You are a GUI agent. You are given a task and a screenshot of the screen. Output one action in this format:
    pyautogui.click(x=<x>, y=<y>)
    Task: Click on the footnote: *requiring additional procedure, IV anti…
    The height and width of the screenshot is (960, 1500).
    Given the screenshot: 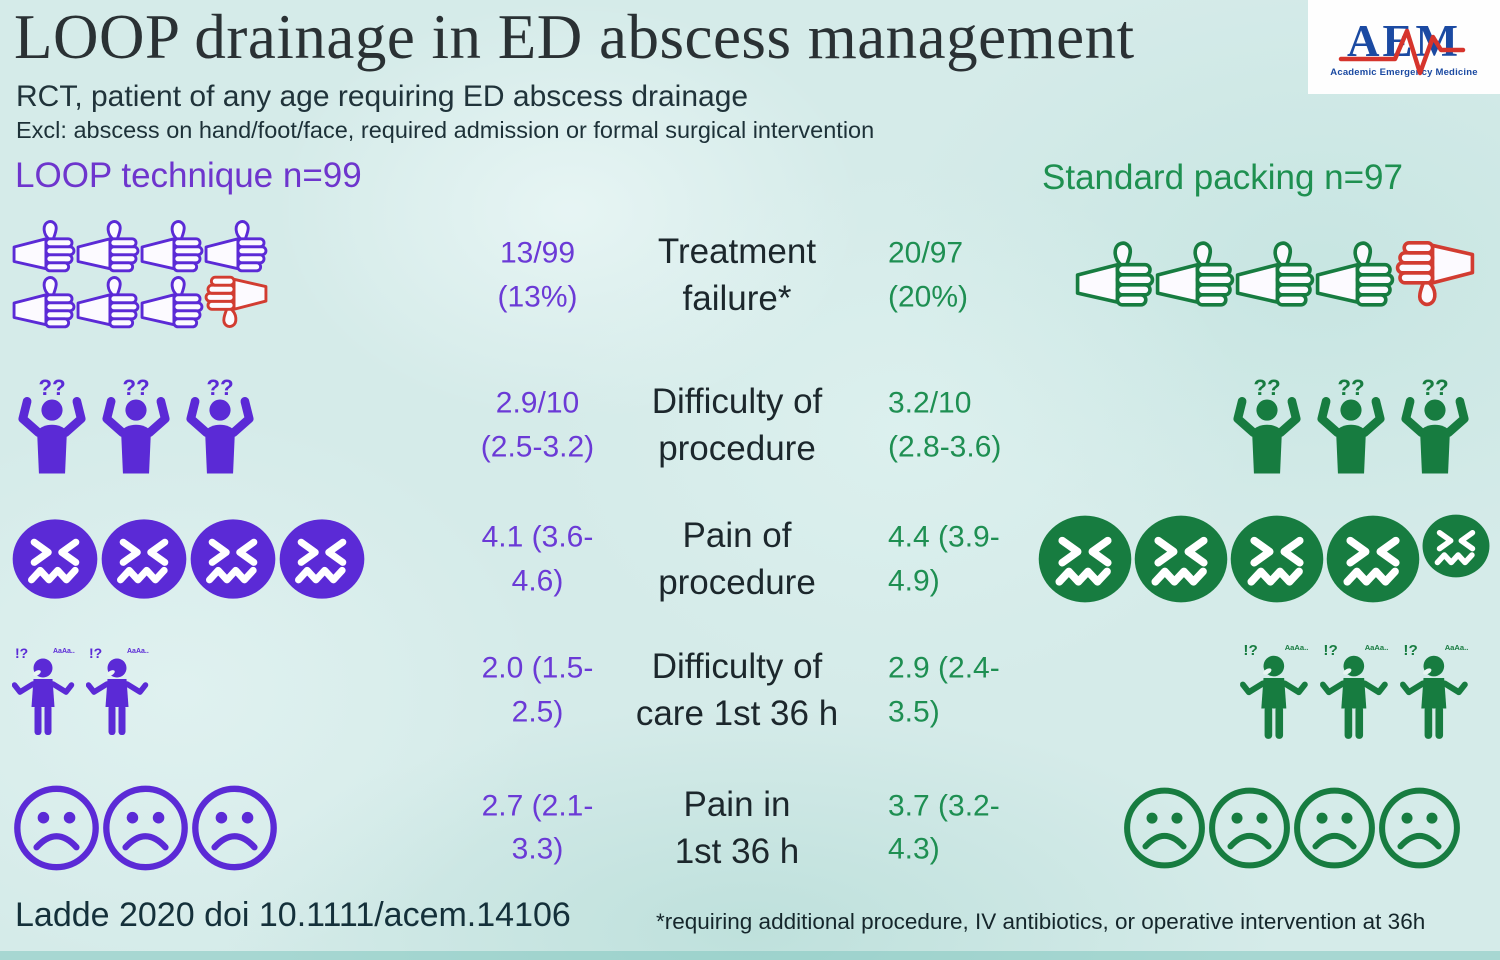 What is the action you would take?
    pyautogui.click(x=1041, y=921)
    